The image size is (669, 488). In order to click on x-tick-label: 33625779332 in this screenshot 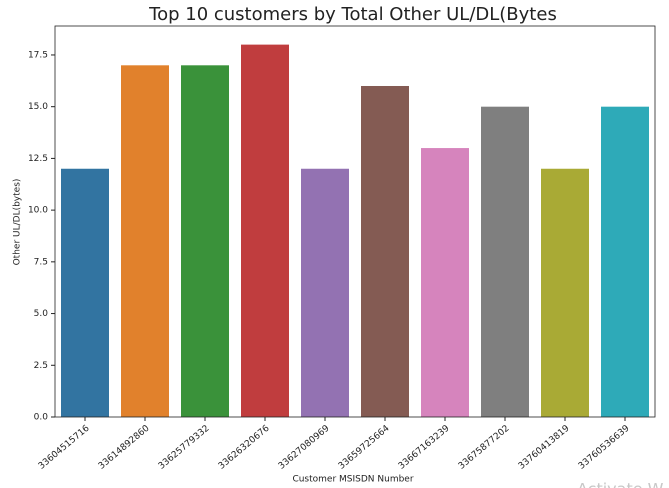, I will do `click(184, 448)`.